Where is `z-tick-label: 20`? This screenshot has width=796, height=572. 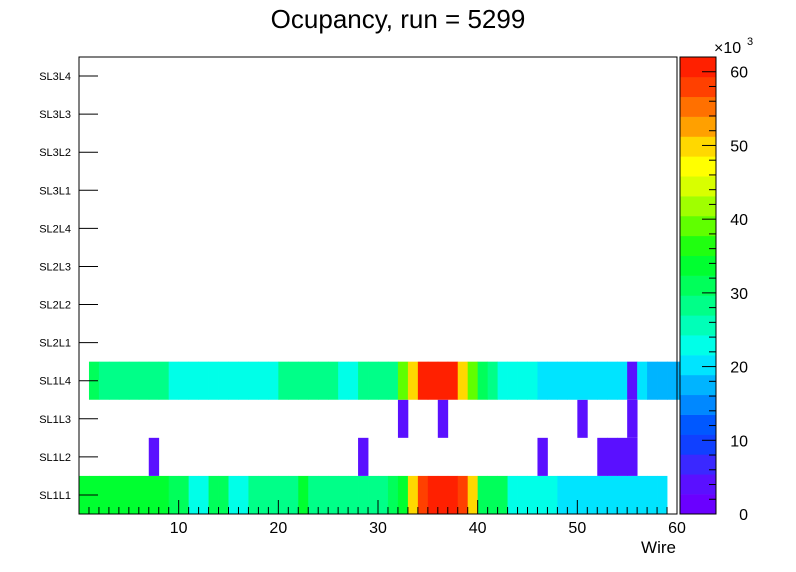 z-tick-label: 20 is located at coordinates (739, 368).